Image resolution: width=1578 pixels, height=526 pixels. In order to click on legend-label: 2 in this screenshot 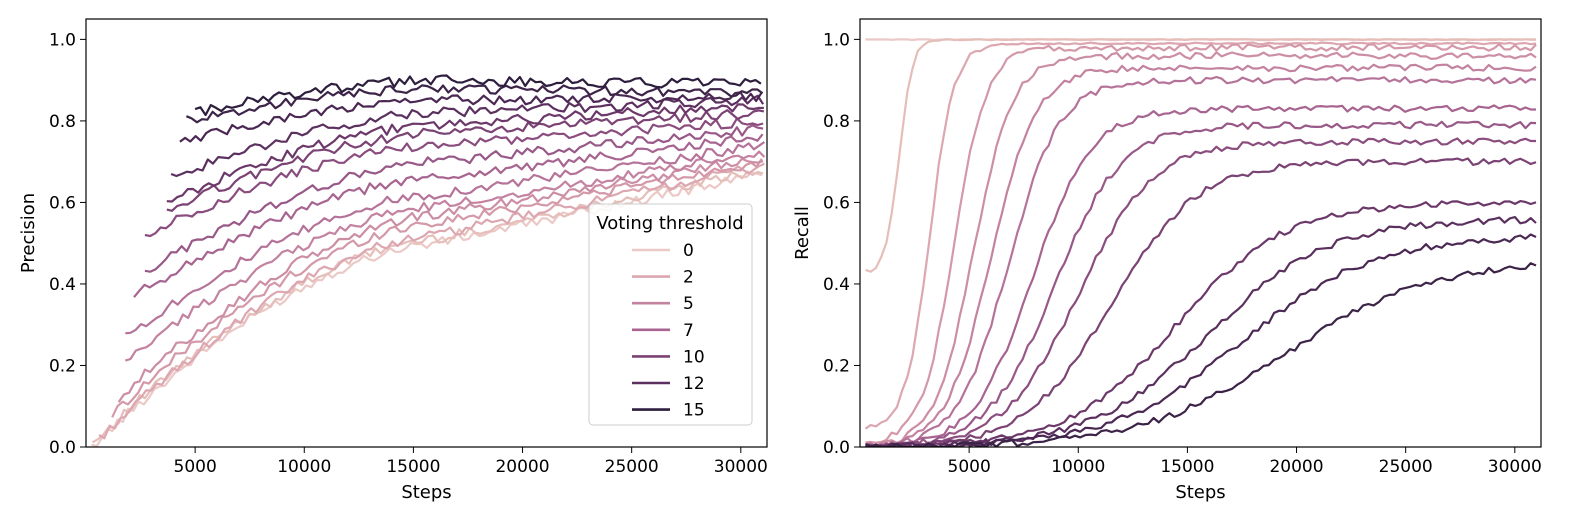, I will do `click(688, 278)`.